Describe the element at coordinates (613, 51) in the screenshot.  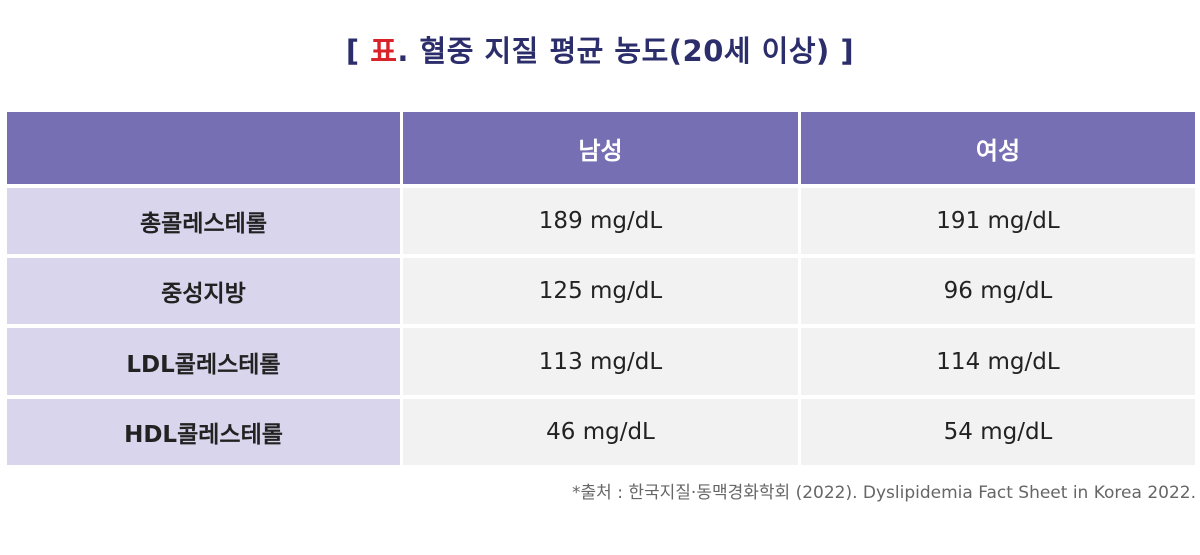
I see `title-text: . 혈중 지질 평균 농도(20세 이상)` at that location.